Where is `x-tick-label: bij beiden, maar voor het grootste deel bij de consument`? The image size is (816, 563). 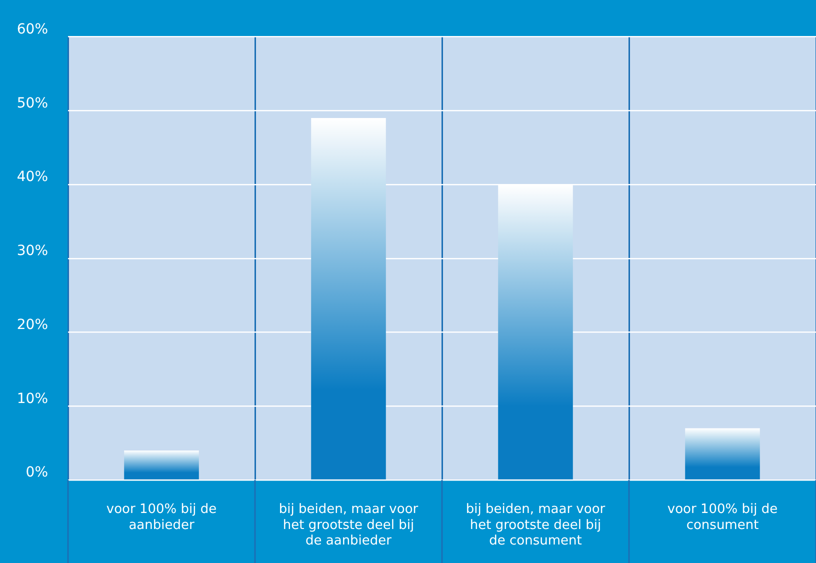
x-tick-label: bij beiden, maar voor het grootste deel bij de consument is located at coordinates (536, 525).